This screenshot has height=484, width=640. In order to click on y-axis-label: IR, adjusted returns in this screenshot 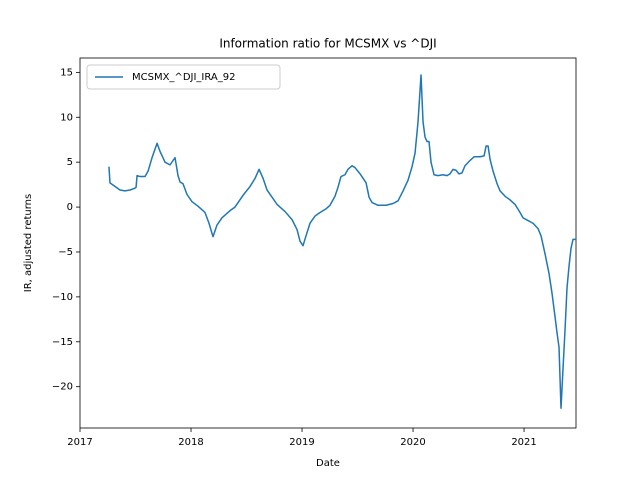, I will do `click(28, 243)`.